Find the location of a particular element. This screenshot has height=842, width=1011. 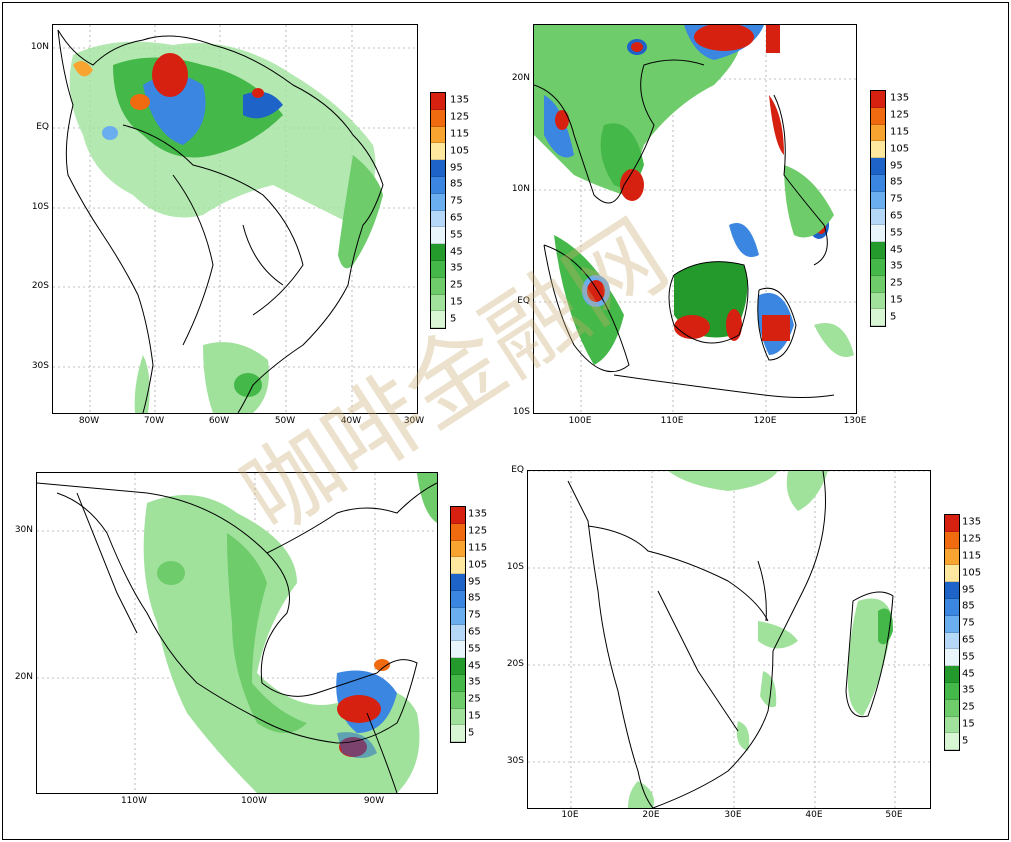

map-southeast-asia is located at coordinates (695, 219).